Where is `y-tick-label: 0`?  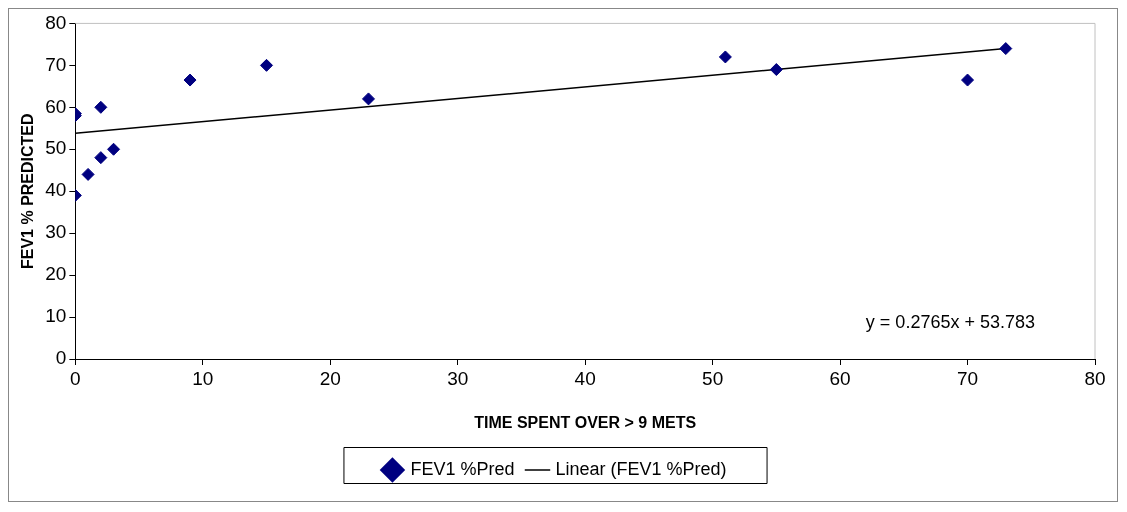
y-tick-label: 0 is located at coordinates (61, 358).